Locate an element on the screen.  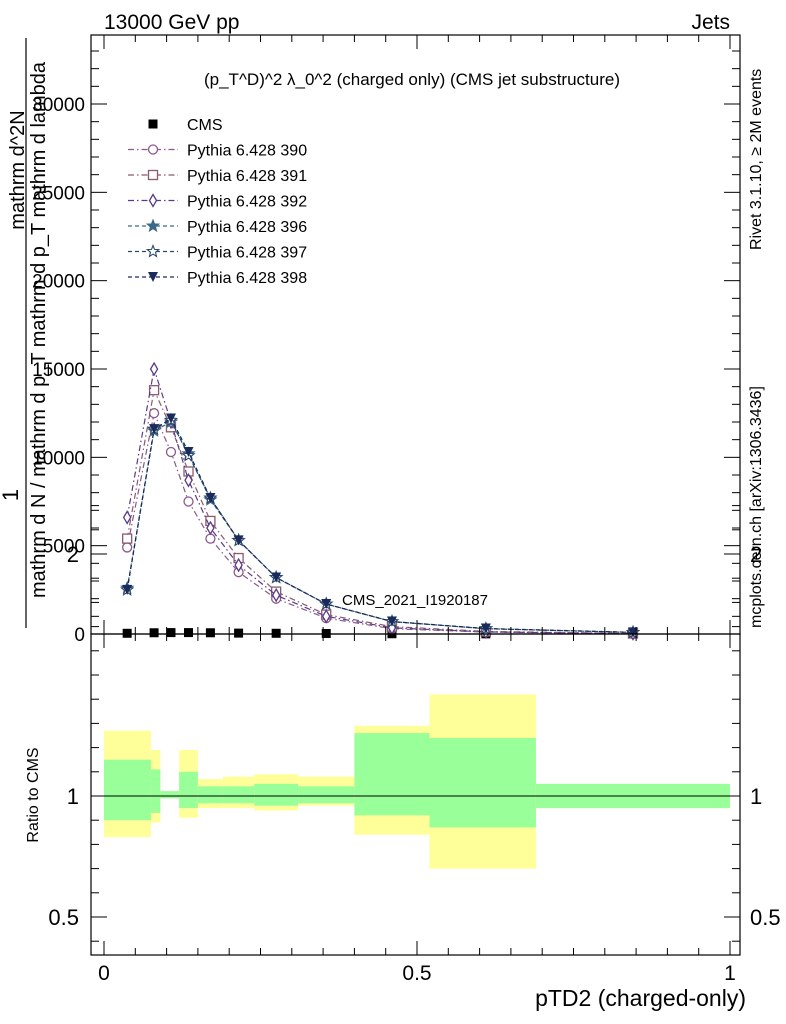
x-tick-label: 0.5 is located at coordinates (416, 973).